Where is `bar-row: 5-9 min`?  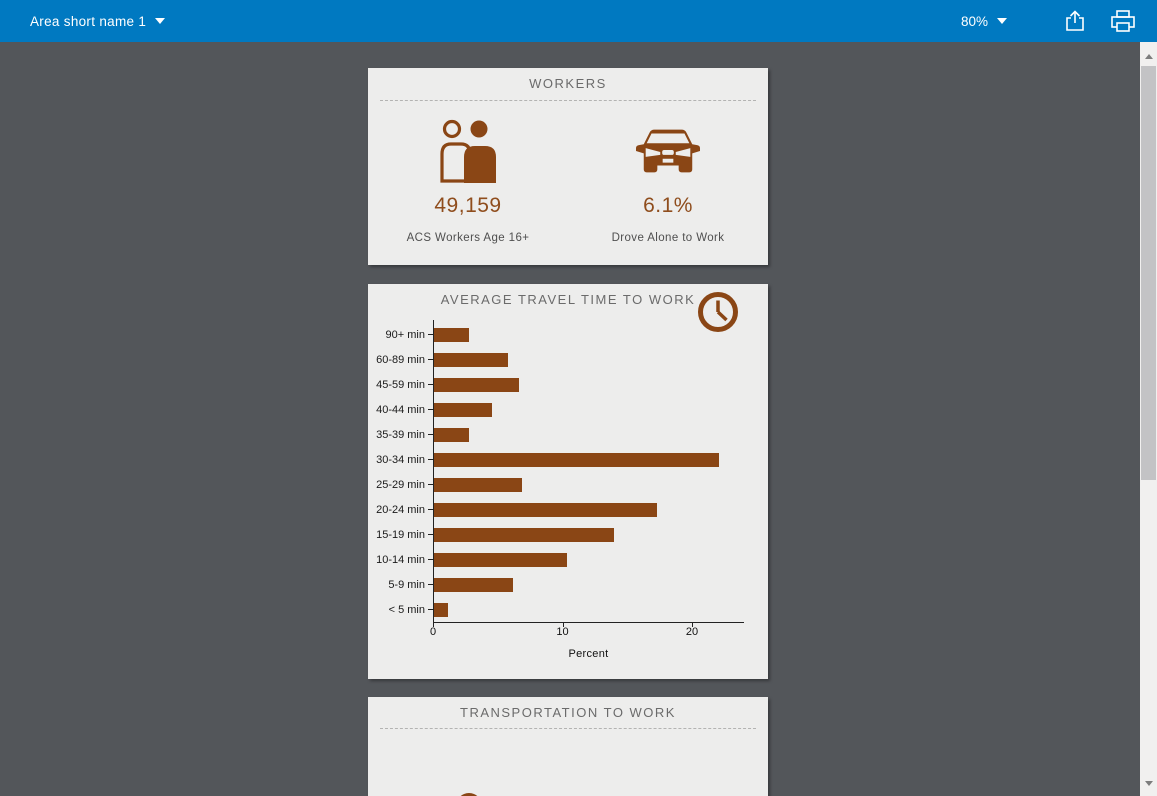 bar-row: 5-9 min is located at coordinates (543, 584).